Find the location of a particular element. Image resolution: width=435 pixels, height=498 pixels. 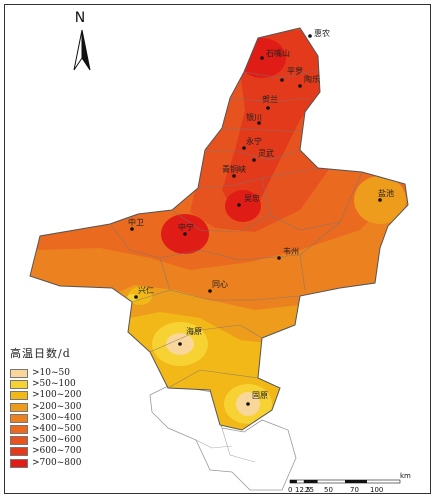

legend-label: >400~500 is located at coordinates (57, 429).